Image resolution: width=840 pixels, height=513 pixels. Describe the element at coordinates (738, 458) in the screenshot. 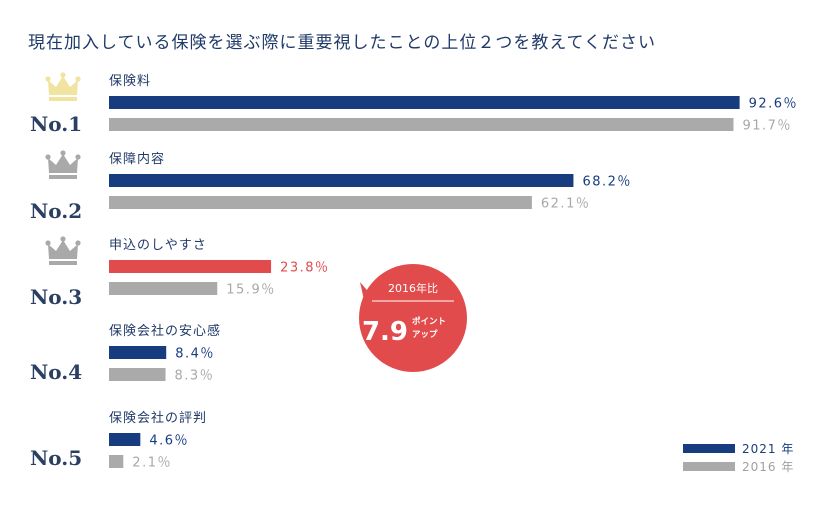

I see `legend: 2021 年 2016 年` at that location.